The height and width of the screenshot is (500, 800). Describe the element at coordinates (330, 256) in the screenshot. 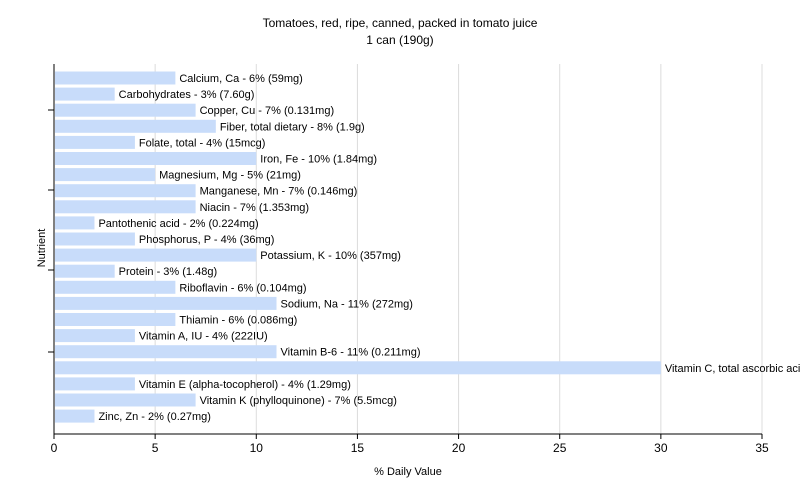

I see `bar-label-11: Potassium, K - 10% (357mg)` at that location.